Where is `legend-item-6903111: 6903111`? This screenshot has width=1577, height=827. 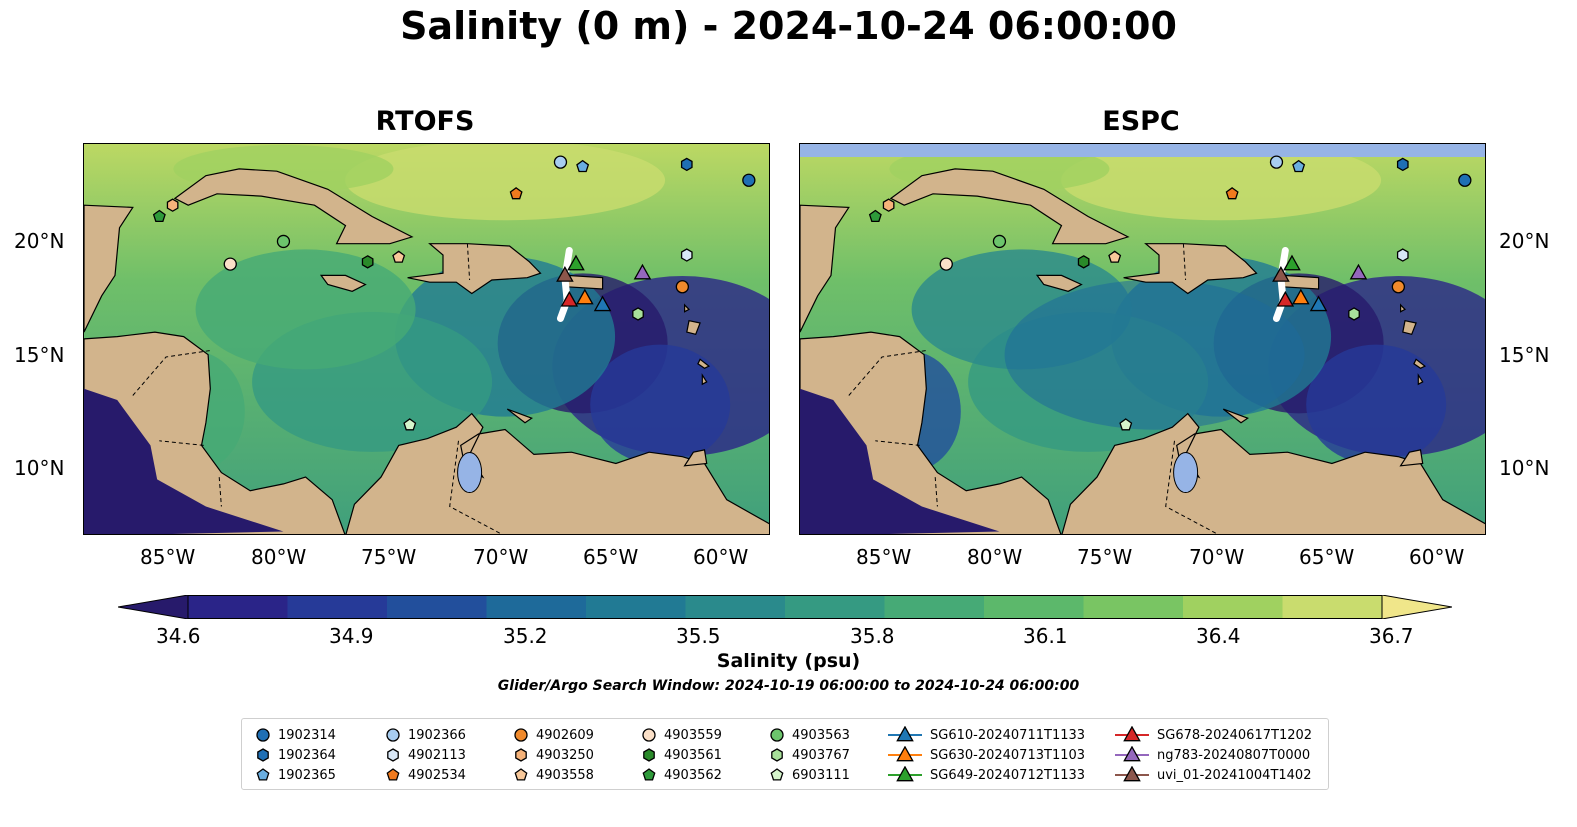 legend-item-6903111: 6903111 is located at coordinates (810, 775).